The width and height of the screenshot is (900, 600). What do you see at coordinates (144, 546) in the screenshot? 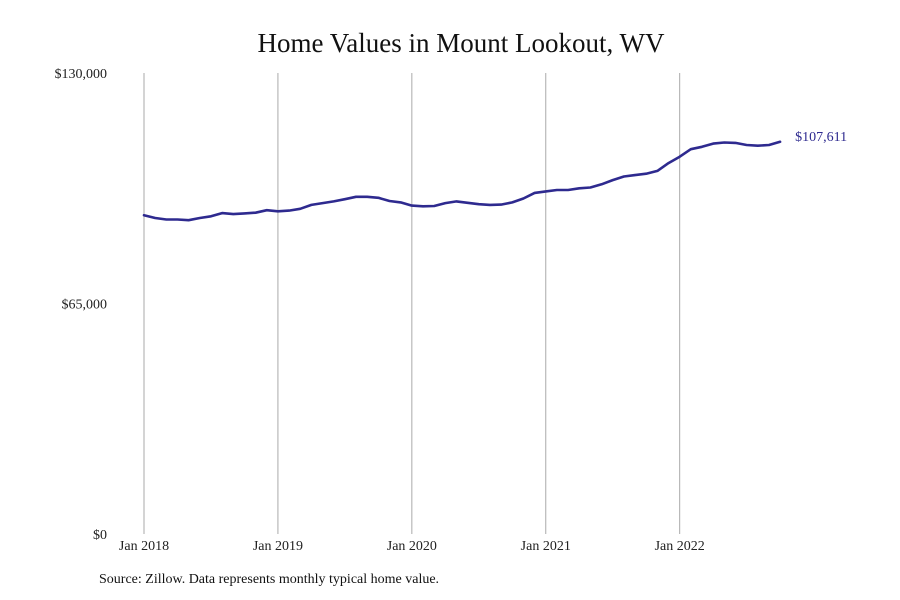
I see `x-tick-label: Jan 2018` at bounding box center [144, 546].